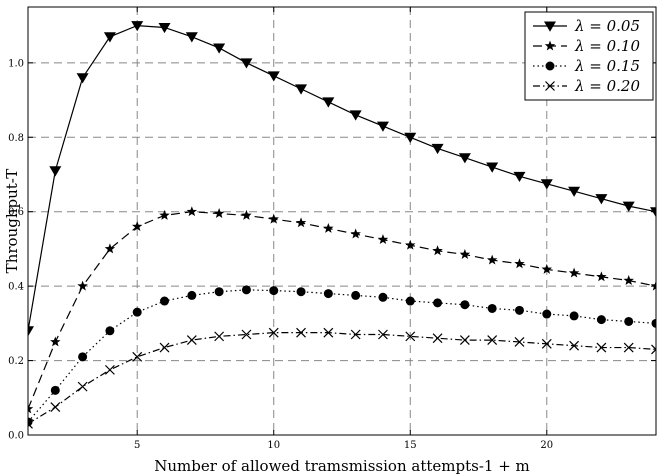 This screenshot has height=476, width=663. What do you see at coordinates (546, 445) in the screenshot?
I see `x-tick-label: 20` at bounding box center [546, 445].